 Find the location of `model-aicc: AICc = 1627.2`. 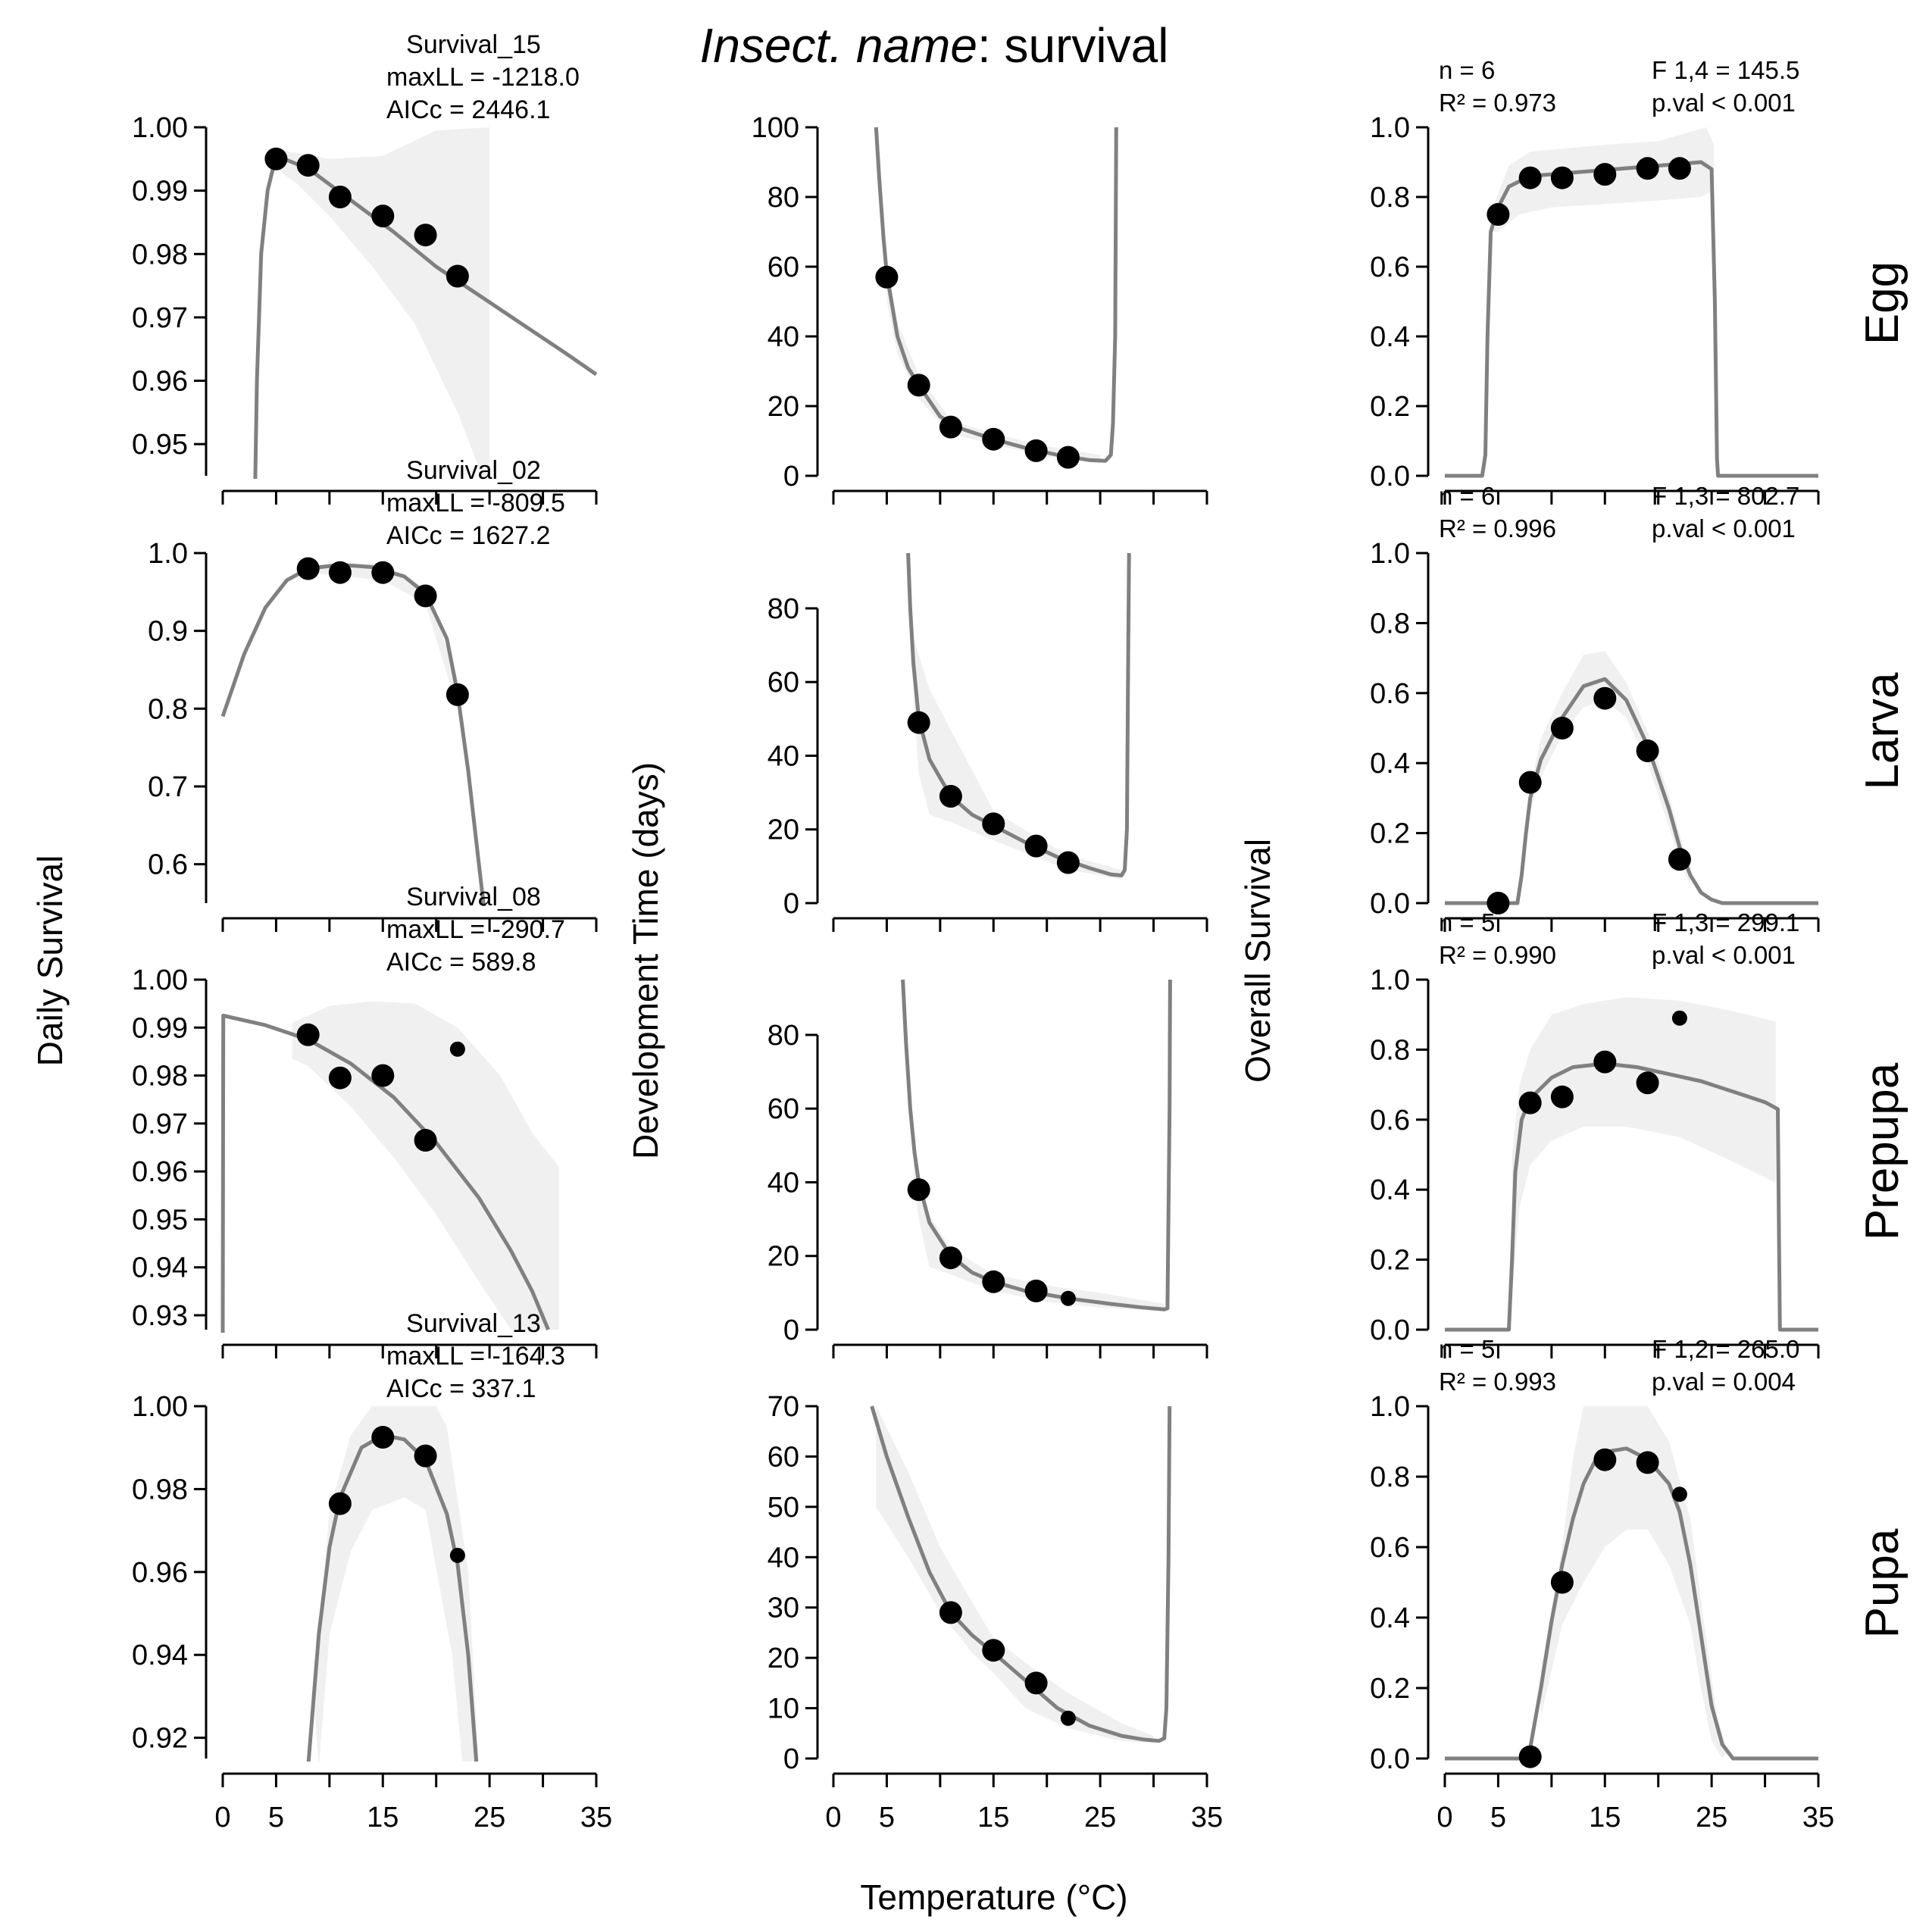

model-aicc: AICc = 1627.2 is located at coordinates (468, 535).